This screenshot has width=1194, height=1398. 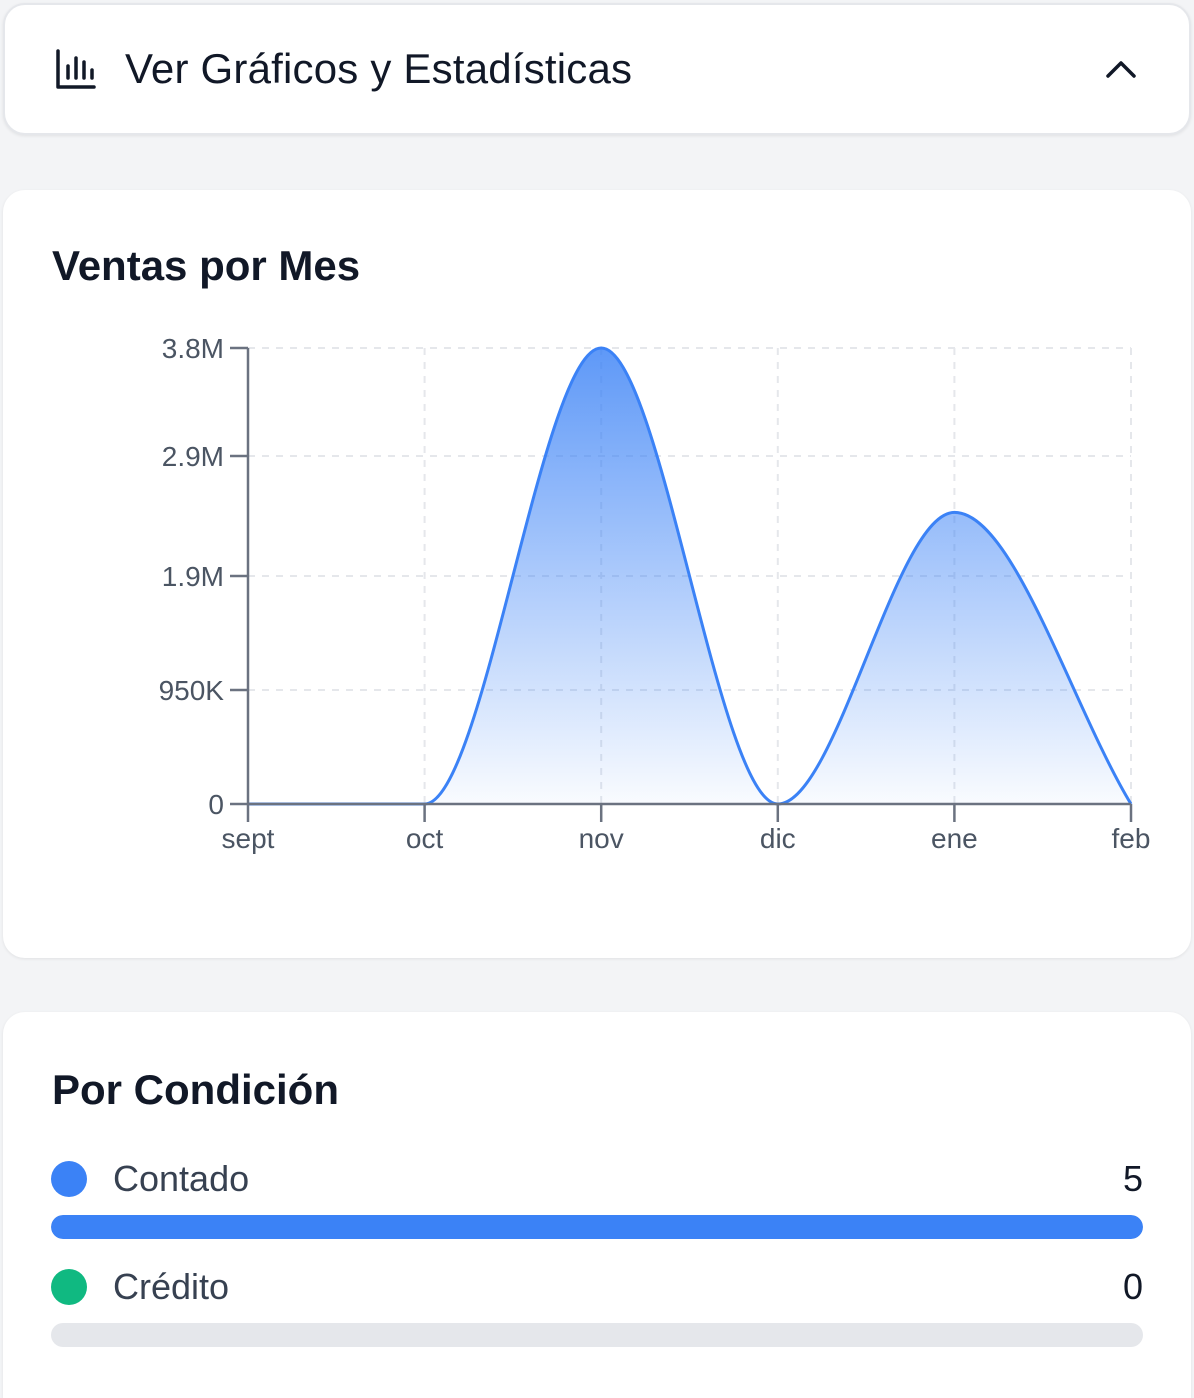 What do you see at coordinates (954, 838) in the screenshot?
I see `x-tick-label: ene` at bounding box center [954, 838].